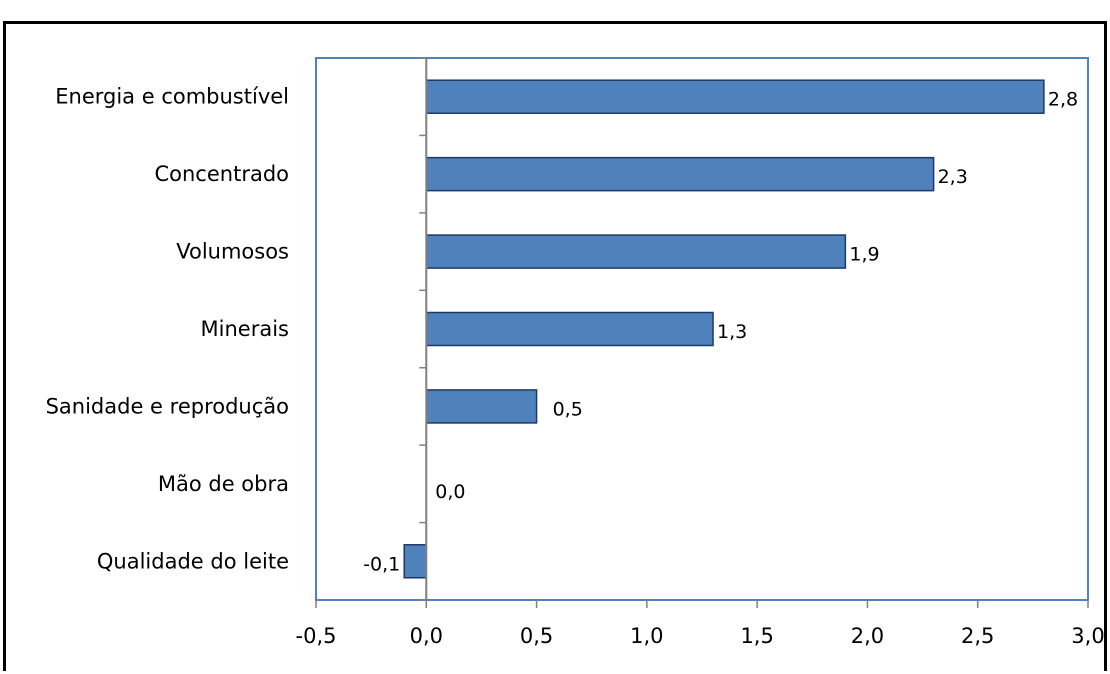 Image resolution: width=1110 pixels, height=674 pixels. I want to click on x-tick-label-6: 2,5, so click(977, 636).